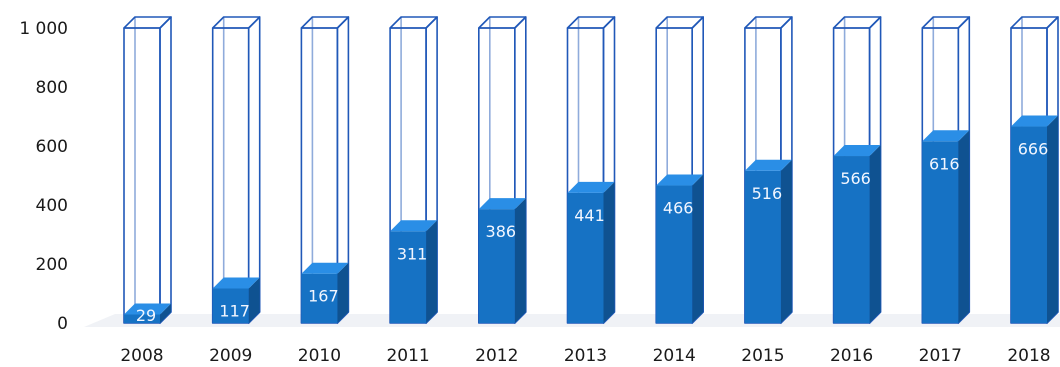 This screenshot has height=367, width=1060. I want to click on bar-2015: 516, so click(768, 170).